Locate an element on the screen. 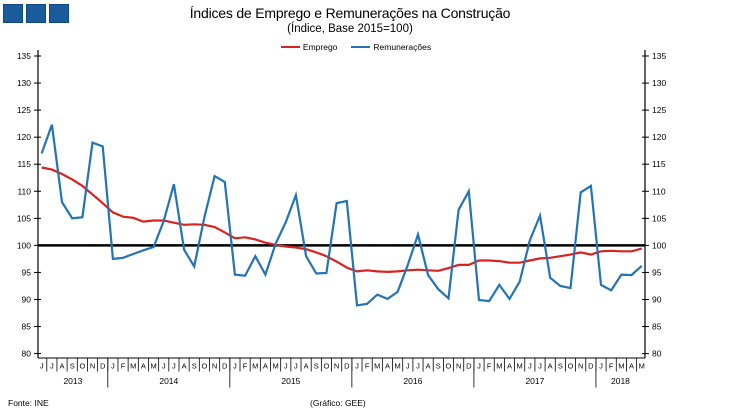 Image resolution: width=750 pixels, height=418 pixels. remuneracoes-line-swatch-icon is located at coordinates (361, 47).